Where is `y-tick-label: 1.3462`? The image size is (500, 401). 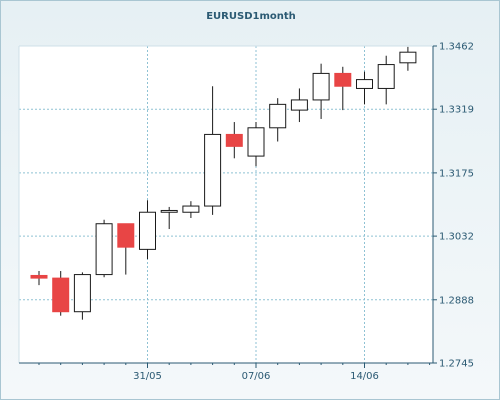
y-tick-label: 1.3462 is located at coordinates (456, 47).